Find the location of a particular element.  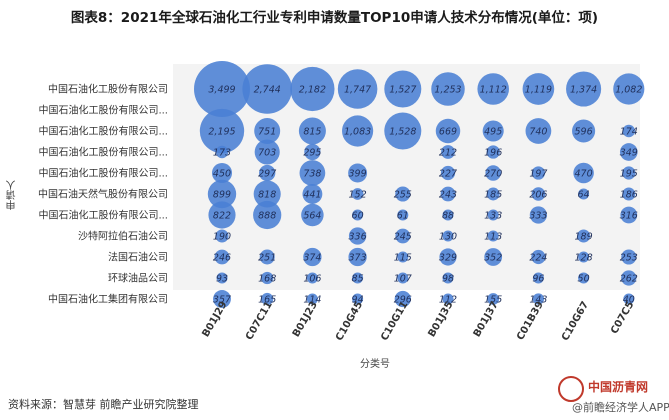

data-label: 738 is located at coordinates (312, 174).